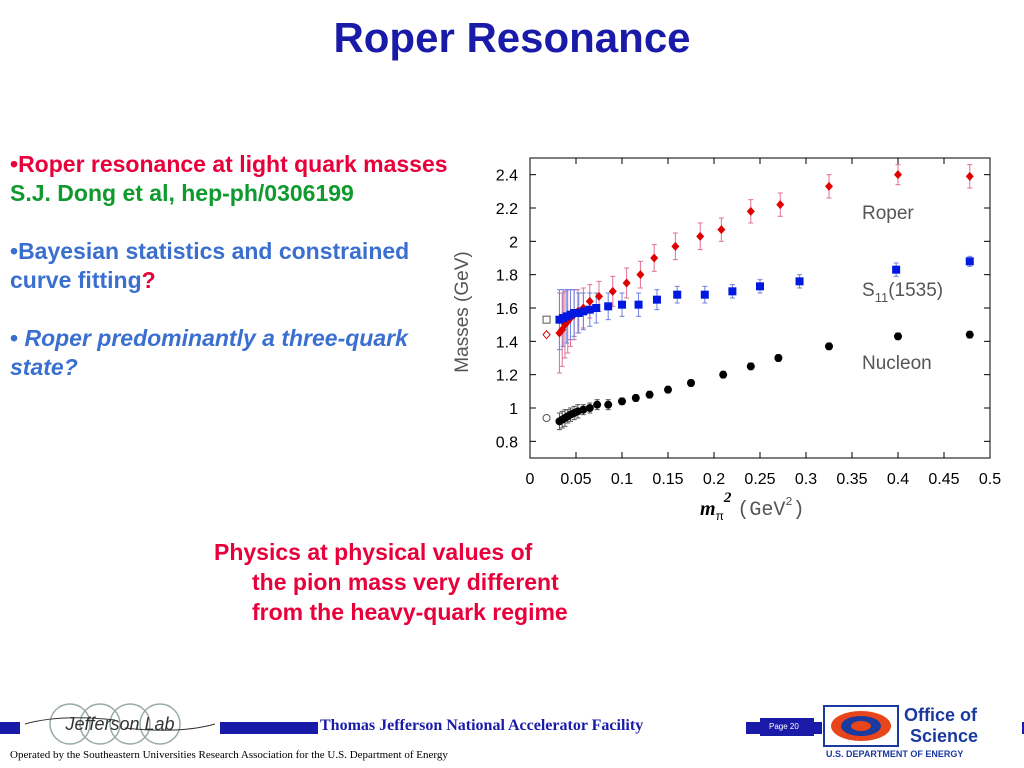  Describe the element at coordinates (708, 509) in the screenshot. I see `x-axis-symbol: m` at that location.